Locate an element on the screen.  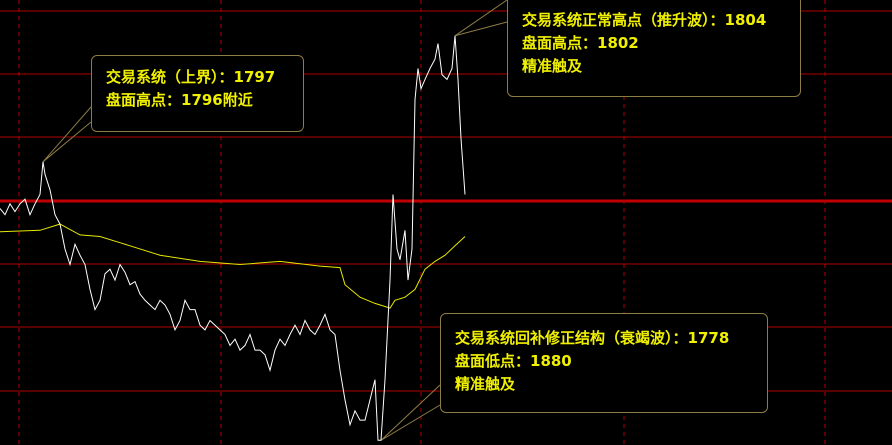
average-price-line is located at coordinates (233, 266).